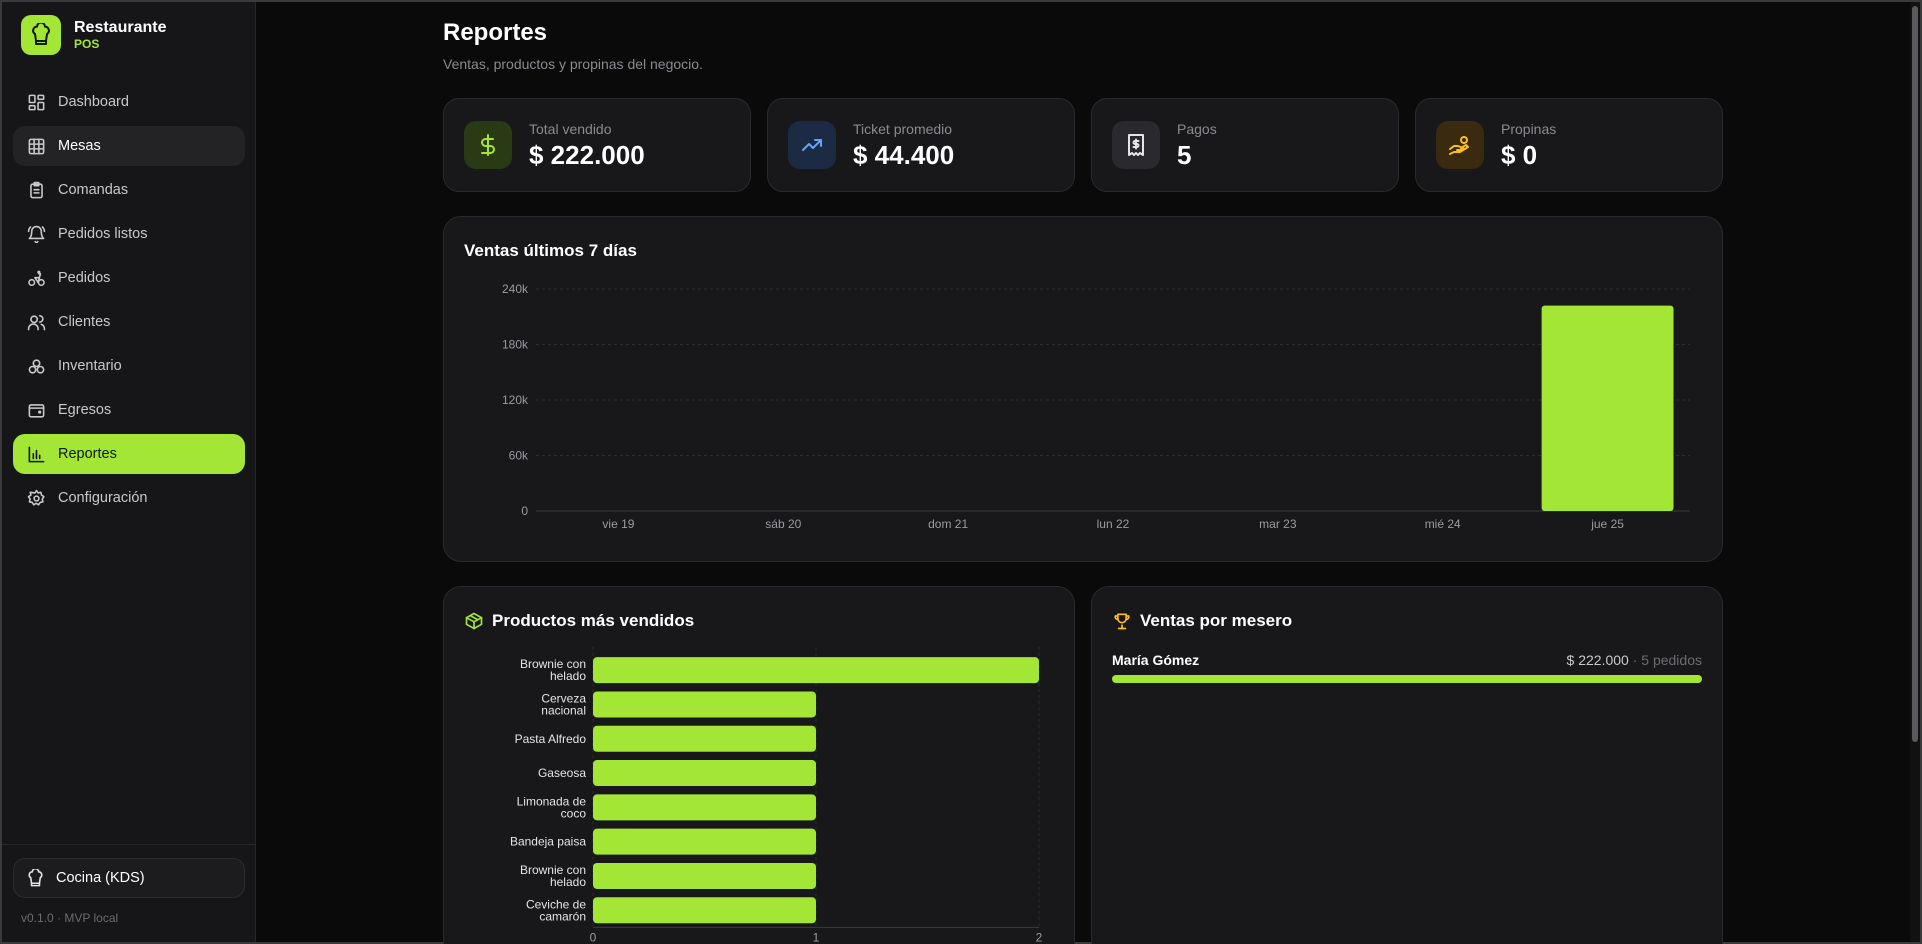  What do you see at coordinates (87, 44) in the screenshot?
I see `brand-subtitle: POS` at bounding box center [87, 44].